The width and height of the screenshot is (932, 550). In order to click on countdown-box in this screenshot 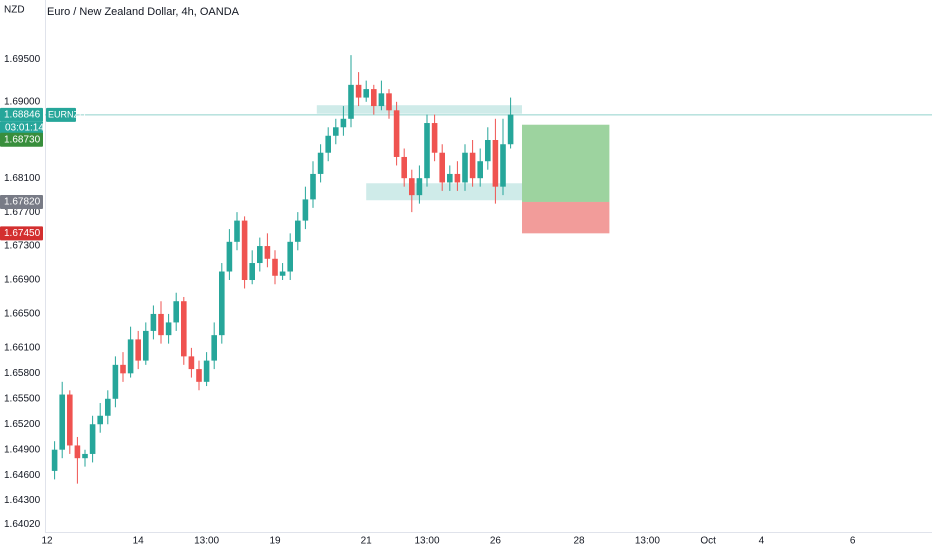, I will do `click(21, 127)`.